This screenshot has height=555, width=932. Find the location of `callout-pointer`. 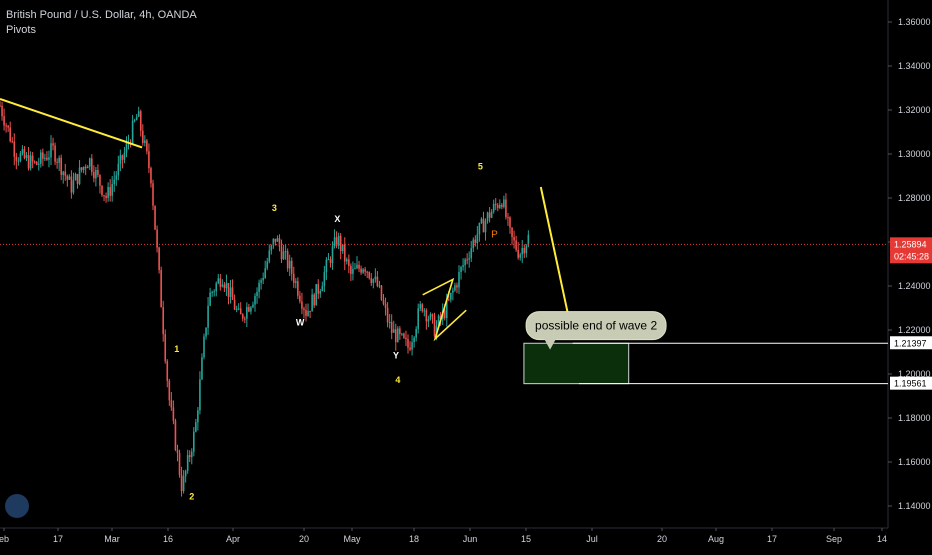

callout-pointer is located at coordinates (550, 344).